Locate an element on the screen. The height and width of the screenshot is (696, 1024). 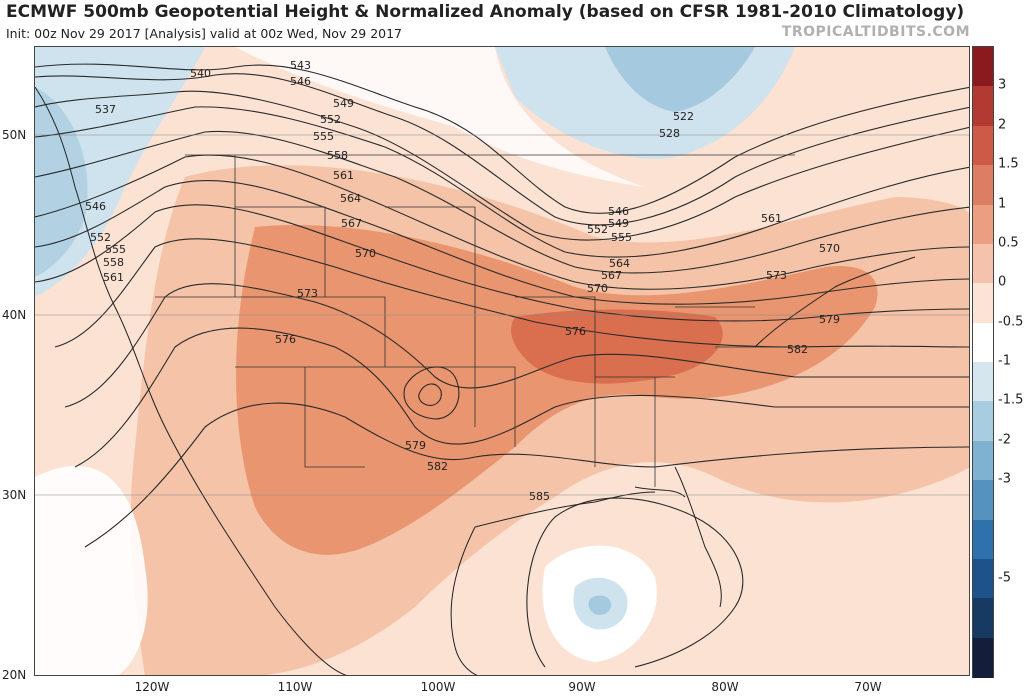
negative-anomaly-hudson-core is located at coordinates (680, 79).